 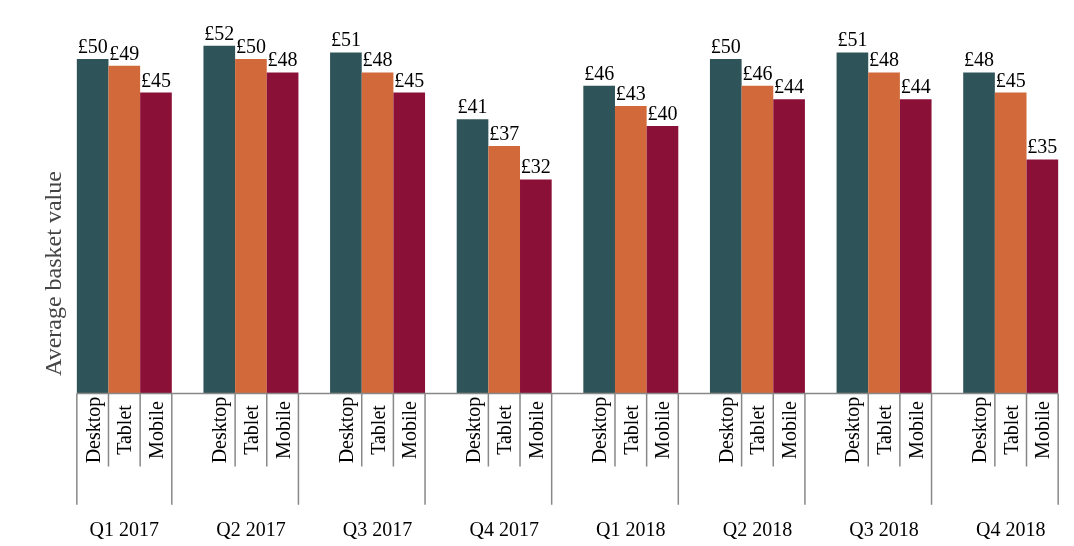 What do you see at coordinates (630, 92) in the screenshot?
I see `data-label: £43` at bounding box center [630, 92].